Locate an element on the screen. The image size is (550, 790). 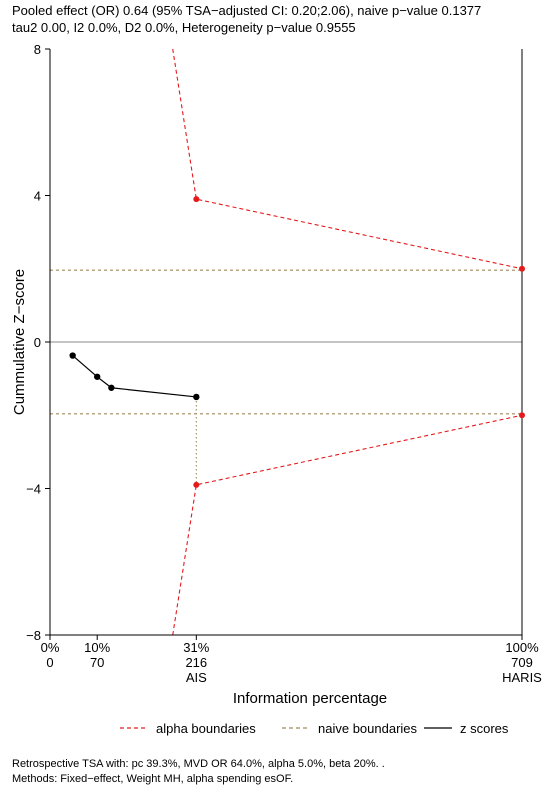
z-score-line is located at coordinates (134, 376).